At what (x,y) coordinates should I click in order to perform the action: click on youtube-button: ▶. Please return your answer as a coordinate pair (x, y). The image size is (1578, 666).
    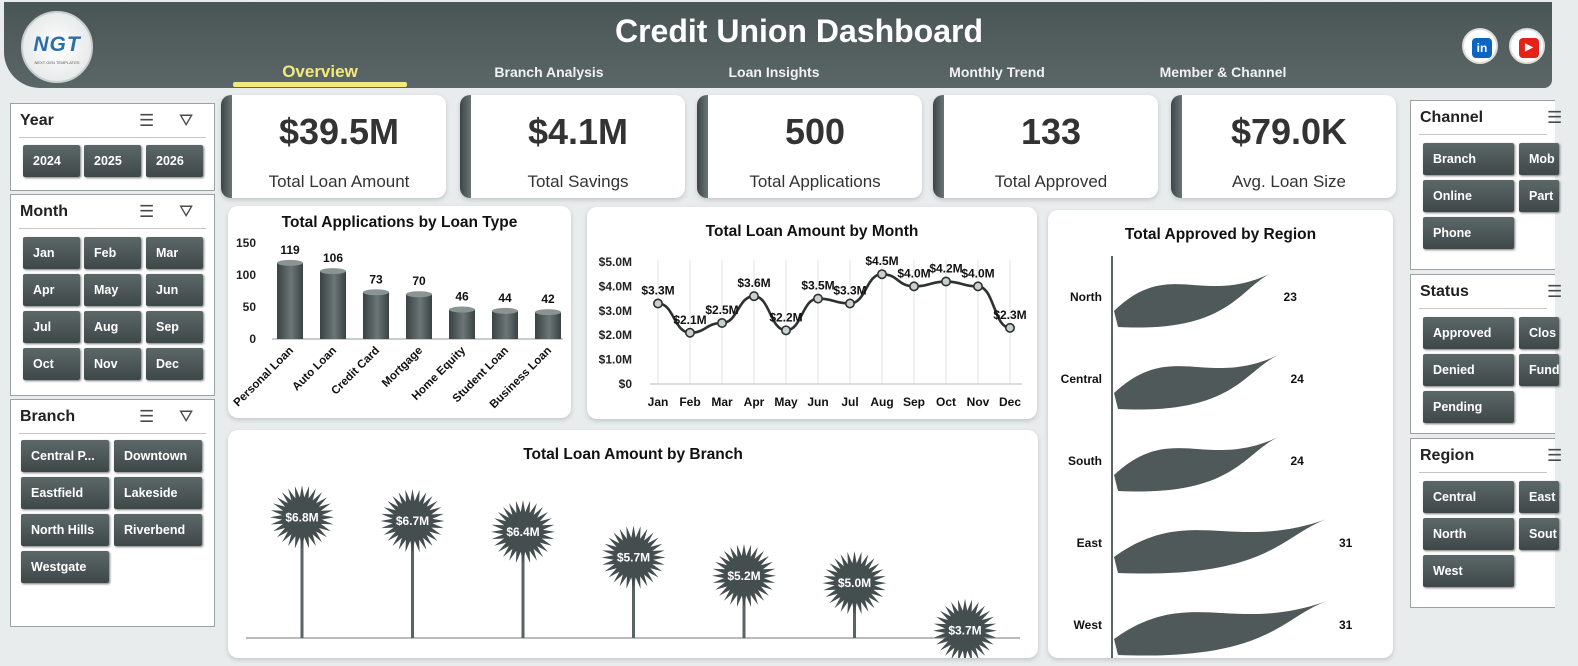
    Looking at the image, I should click on (1527, 46).